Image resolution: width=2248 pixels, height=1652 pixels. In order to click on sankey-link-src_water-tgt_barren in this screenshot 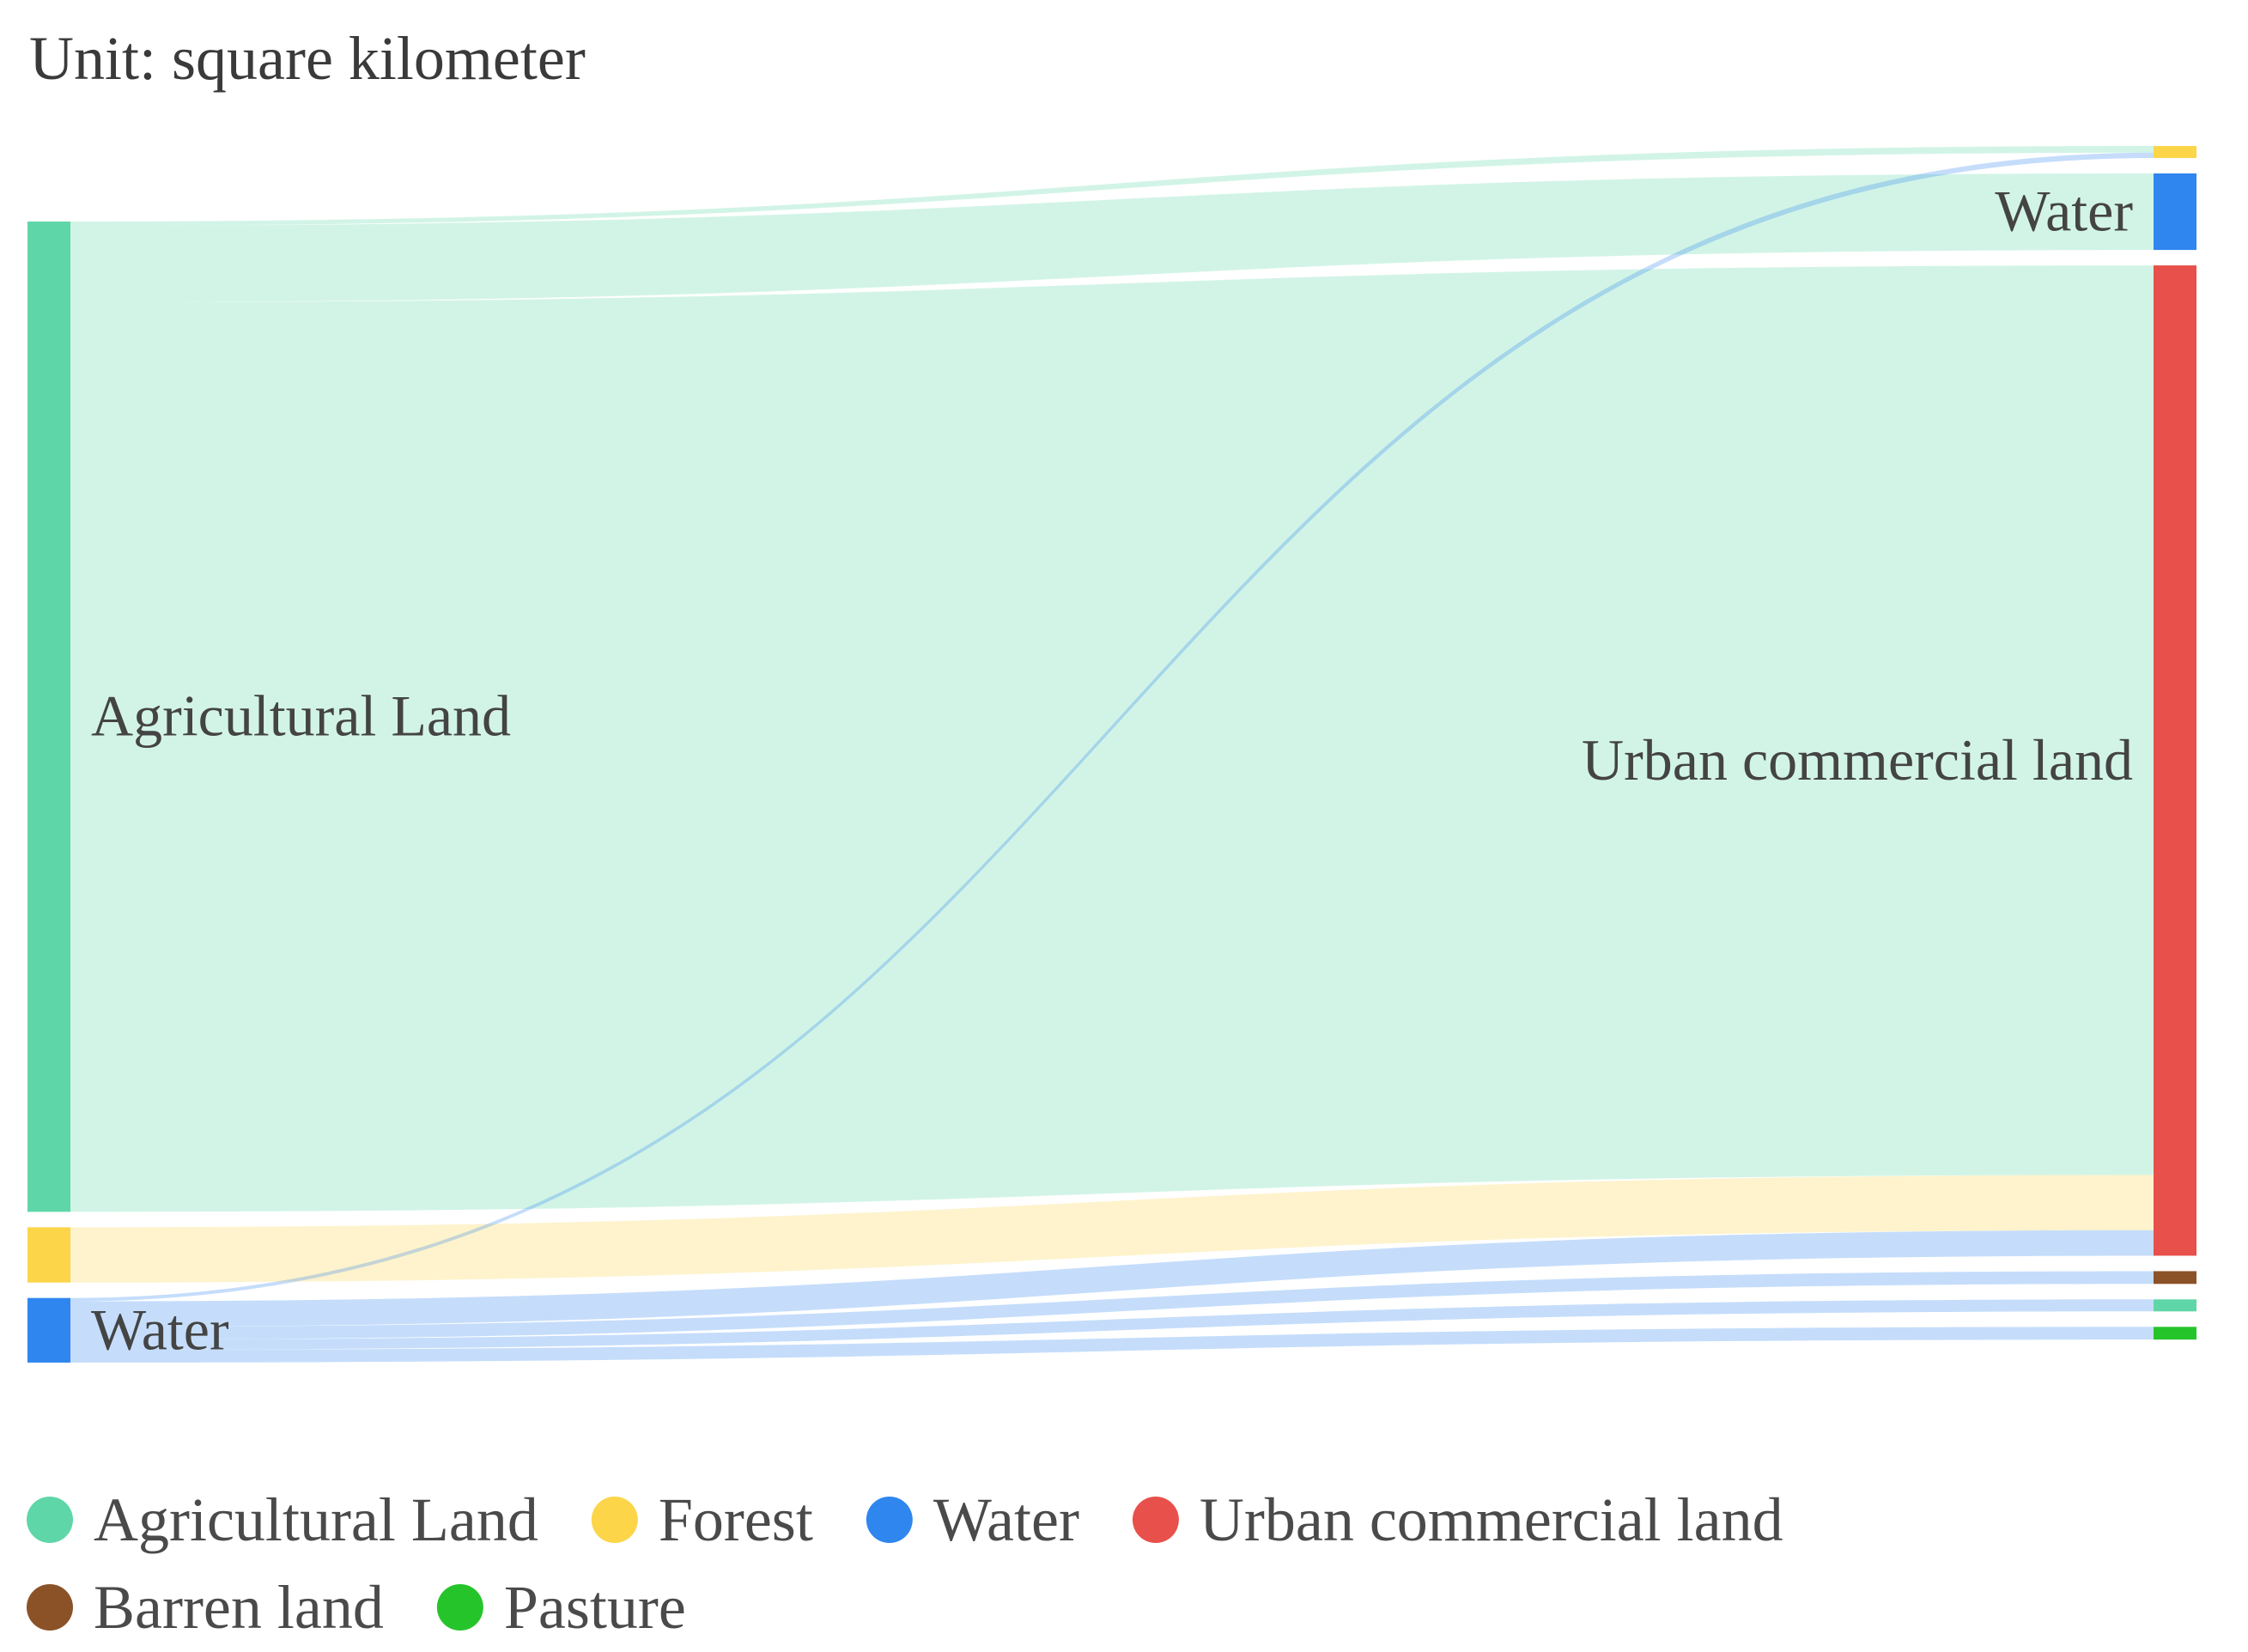, I will do `click(1112, 1305)`.